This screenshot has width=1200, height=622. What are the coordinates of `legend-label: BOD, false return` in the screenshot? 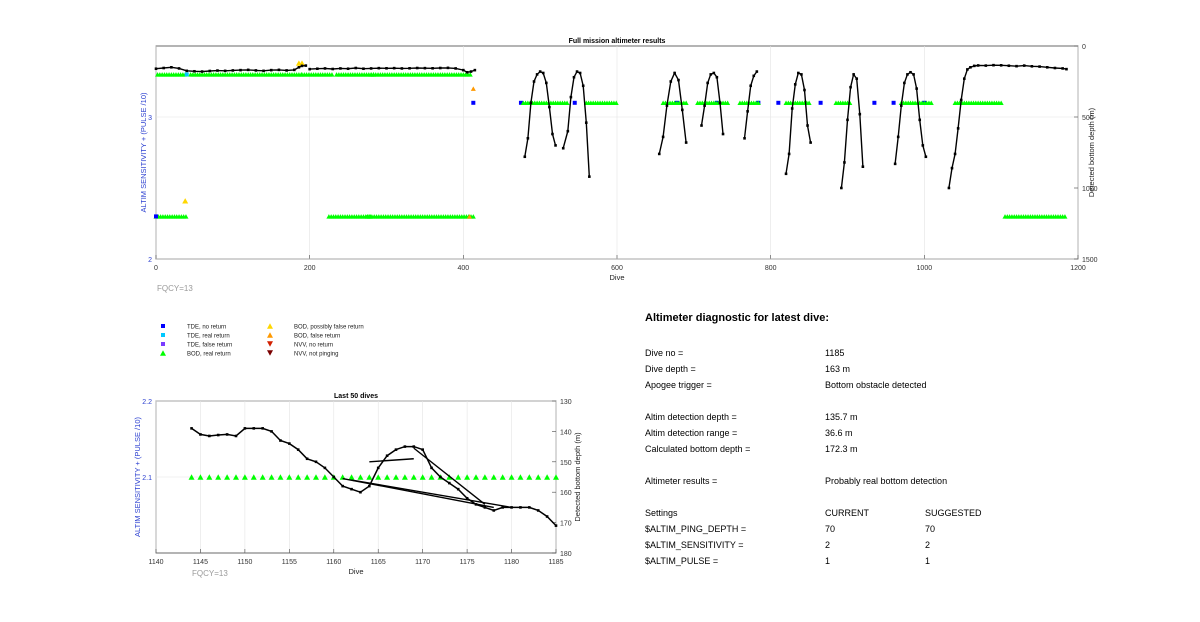 It's located at (317, 337).